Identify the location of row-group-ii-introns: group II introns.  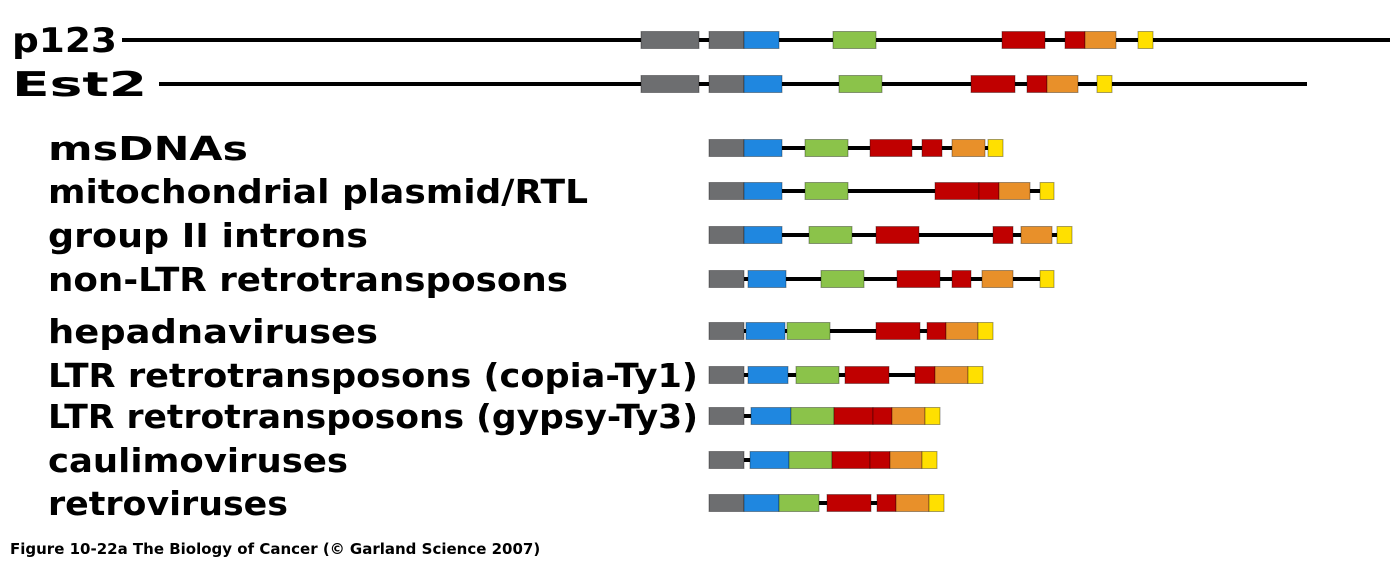
(560, 235).